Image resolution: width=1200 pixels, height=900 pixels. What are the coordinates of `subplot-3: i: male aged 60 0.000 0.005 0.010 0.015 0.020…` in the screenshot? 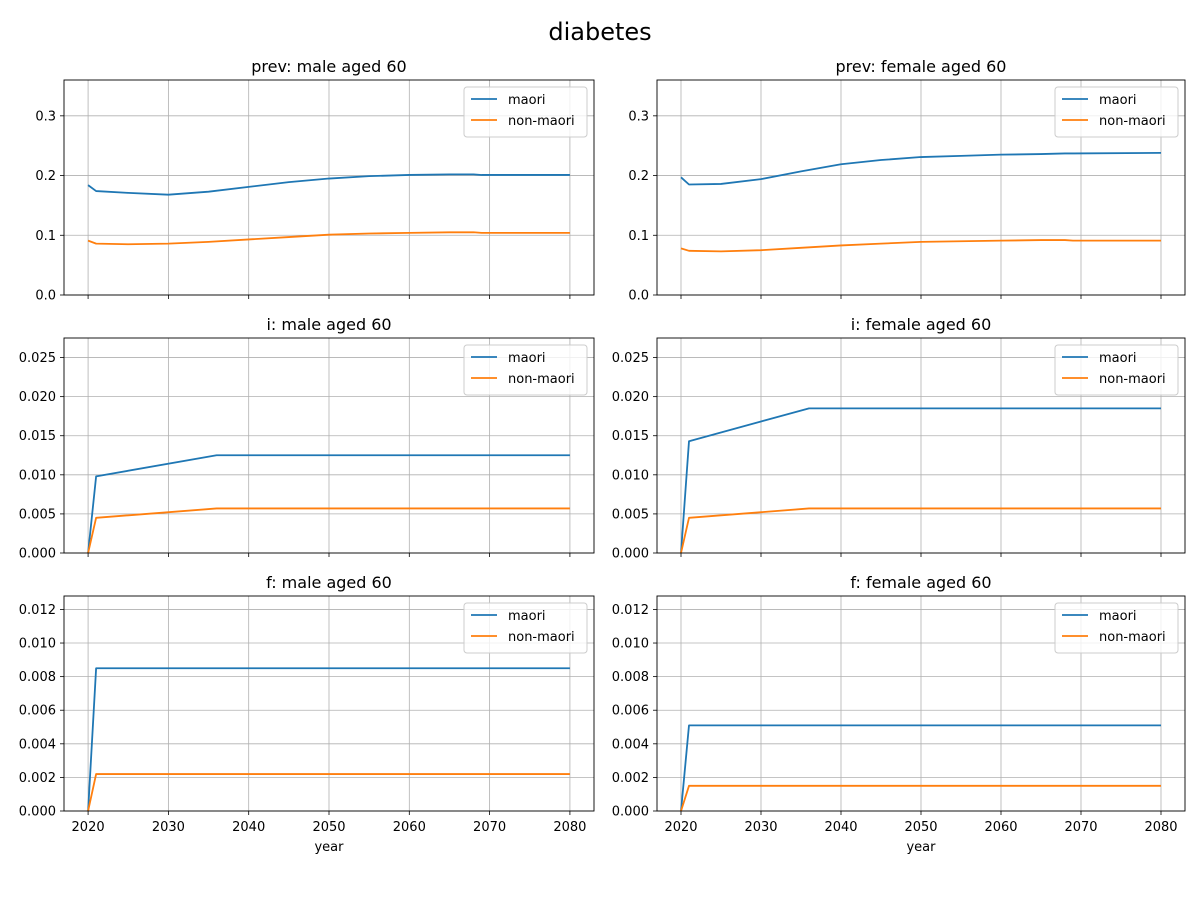 It's located at (307, 438).